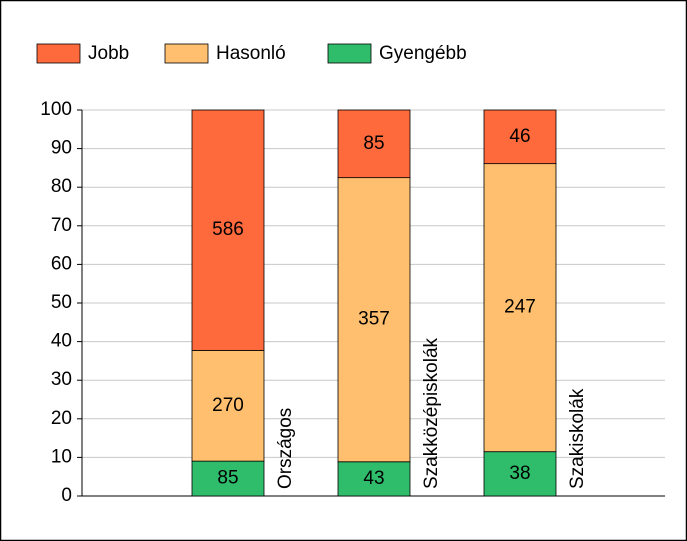 The image size is (687, 541). Describe the element at coordinates (61, 302) in the screenshot. I see `y-tick-label: 50` at that location.